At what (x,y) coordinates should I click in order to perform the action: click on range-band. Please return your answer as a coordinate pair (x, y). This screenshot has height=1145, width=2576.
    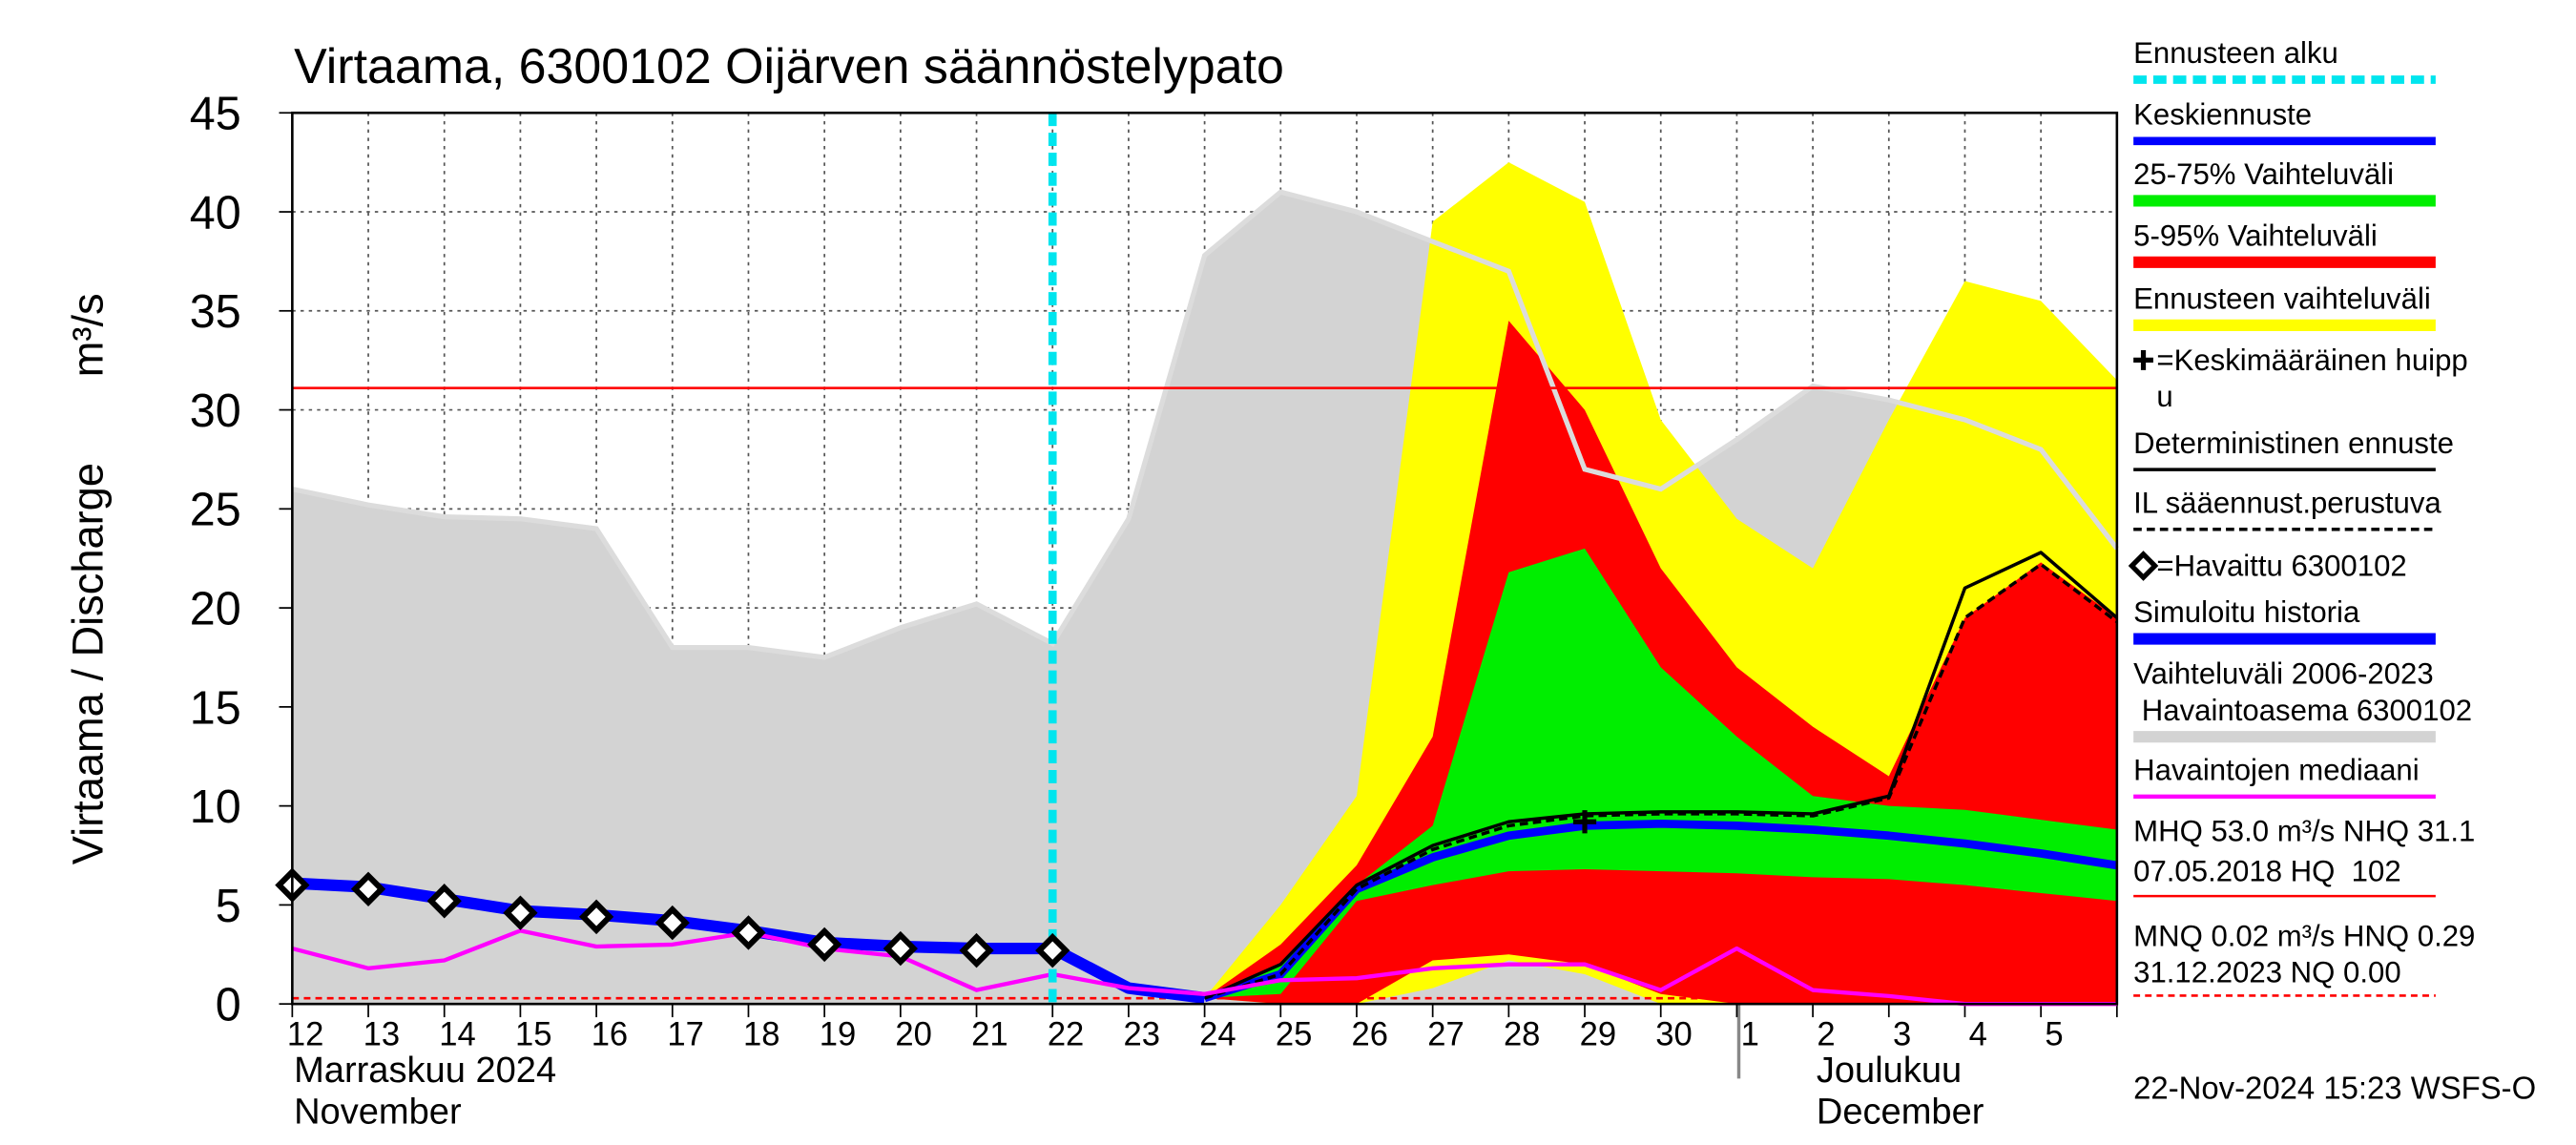
    Looking at the image, I should click on (1660, 773).